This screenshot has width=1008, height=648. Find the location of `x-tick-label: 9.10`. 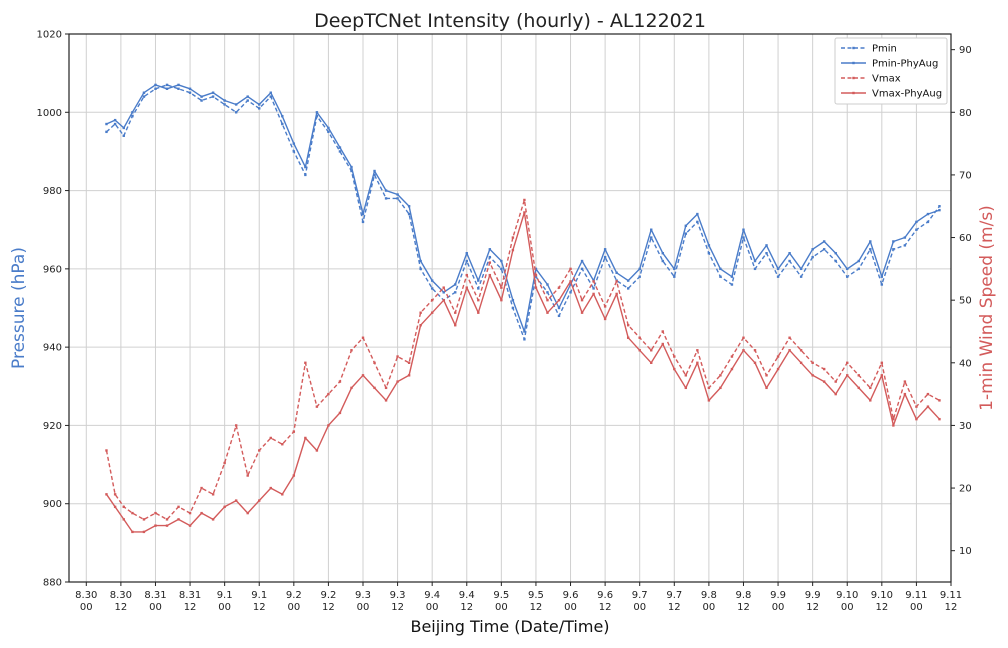

x-tick-label: 9.10 is located at coordinates (847, 595).